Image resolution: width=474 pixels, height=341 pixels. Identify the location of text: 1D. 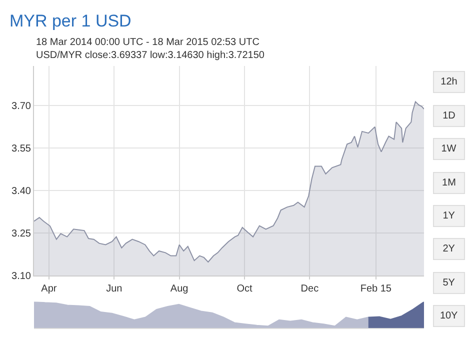
(449, 116).